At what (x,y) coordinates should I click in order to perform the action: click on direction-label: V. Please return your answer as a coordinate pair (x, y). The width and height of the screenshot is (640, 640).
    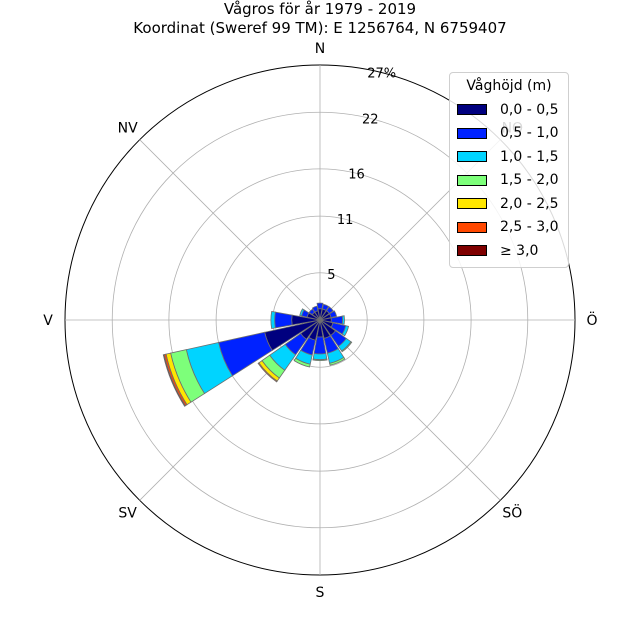
    Looking at the image, I should click on (48, 321).